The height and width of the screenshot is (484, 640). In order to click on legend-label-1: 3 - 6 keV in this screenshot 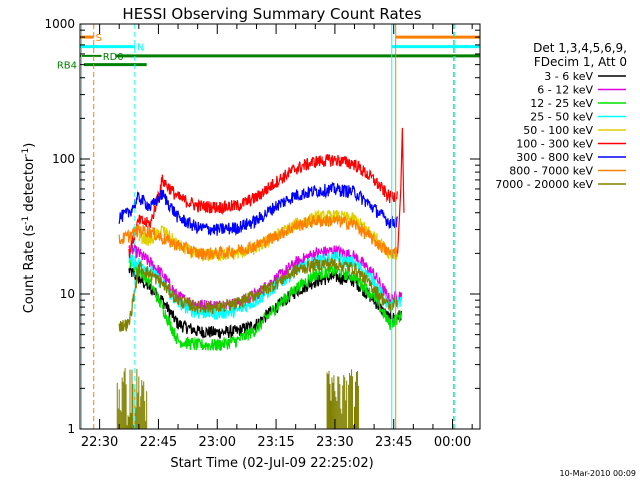, I will do `click(568, 76)`.